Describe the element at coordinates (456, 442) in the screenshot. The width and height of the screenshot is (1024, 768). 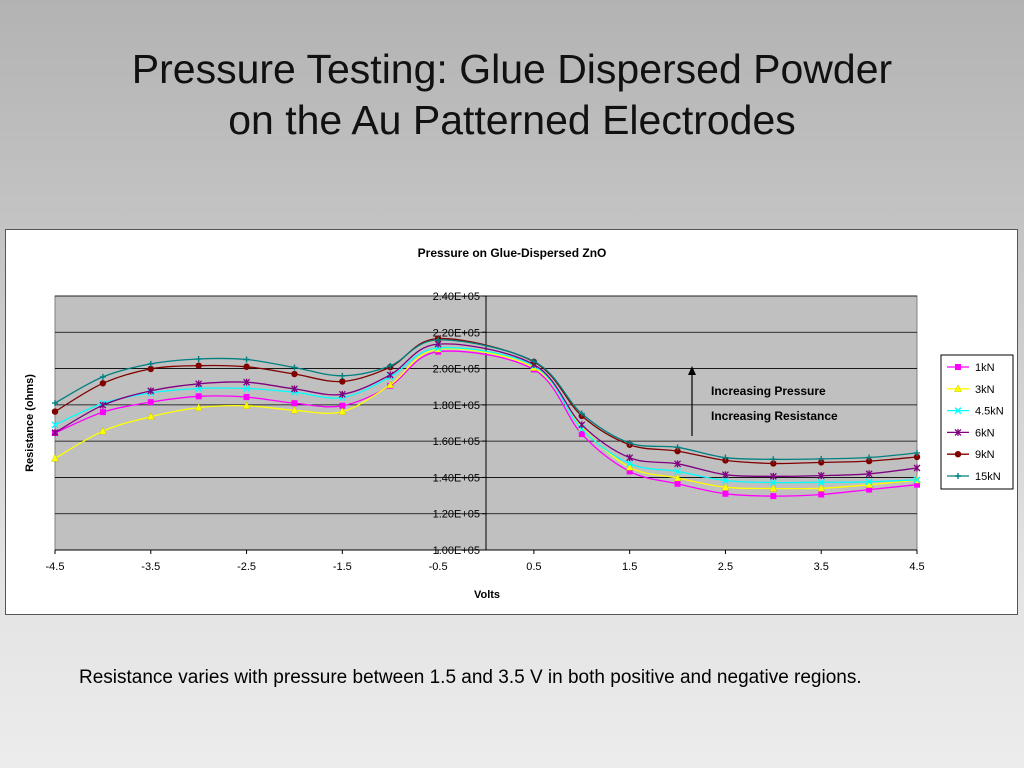
I see `y-tick-label: 1.60E+05` at that location.